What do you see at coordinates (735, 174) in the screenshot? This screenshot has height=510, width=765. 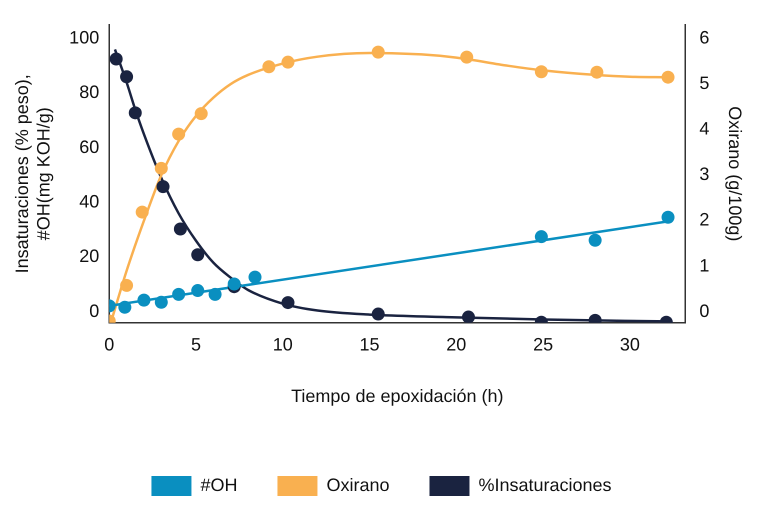 I see `y2-axis-title: Oxirano (g/100g)` at bounding box center [735, 174].